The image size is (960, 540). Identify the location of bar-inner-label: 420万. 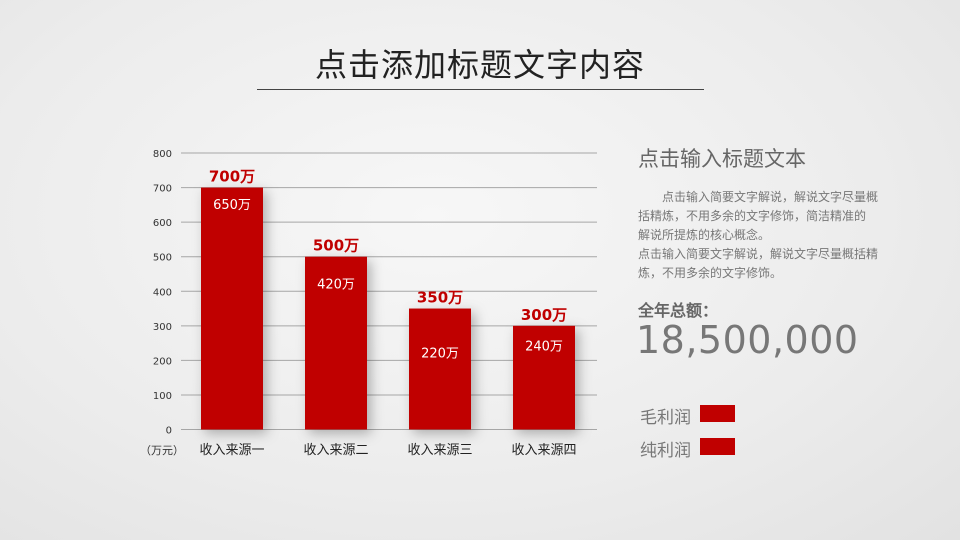
(336, 284).